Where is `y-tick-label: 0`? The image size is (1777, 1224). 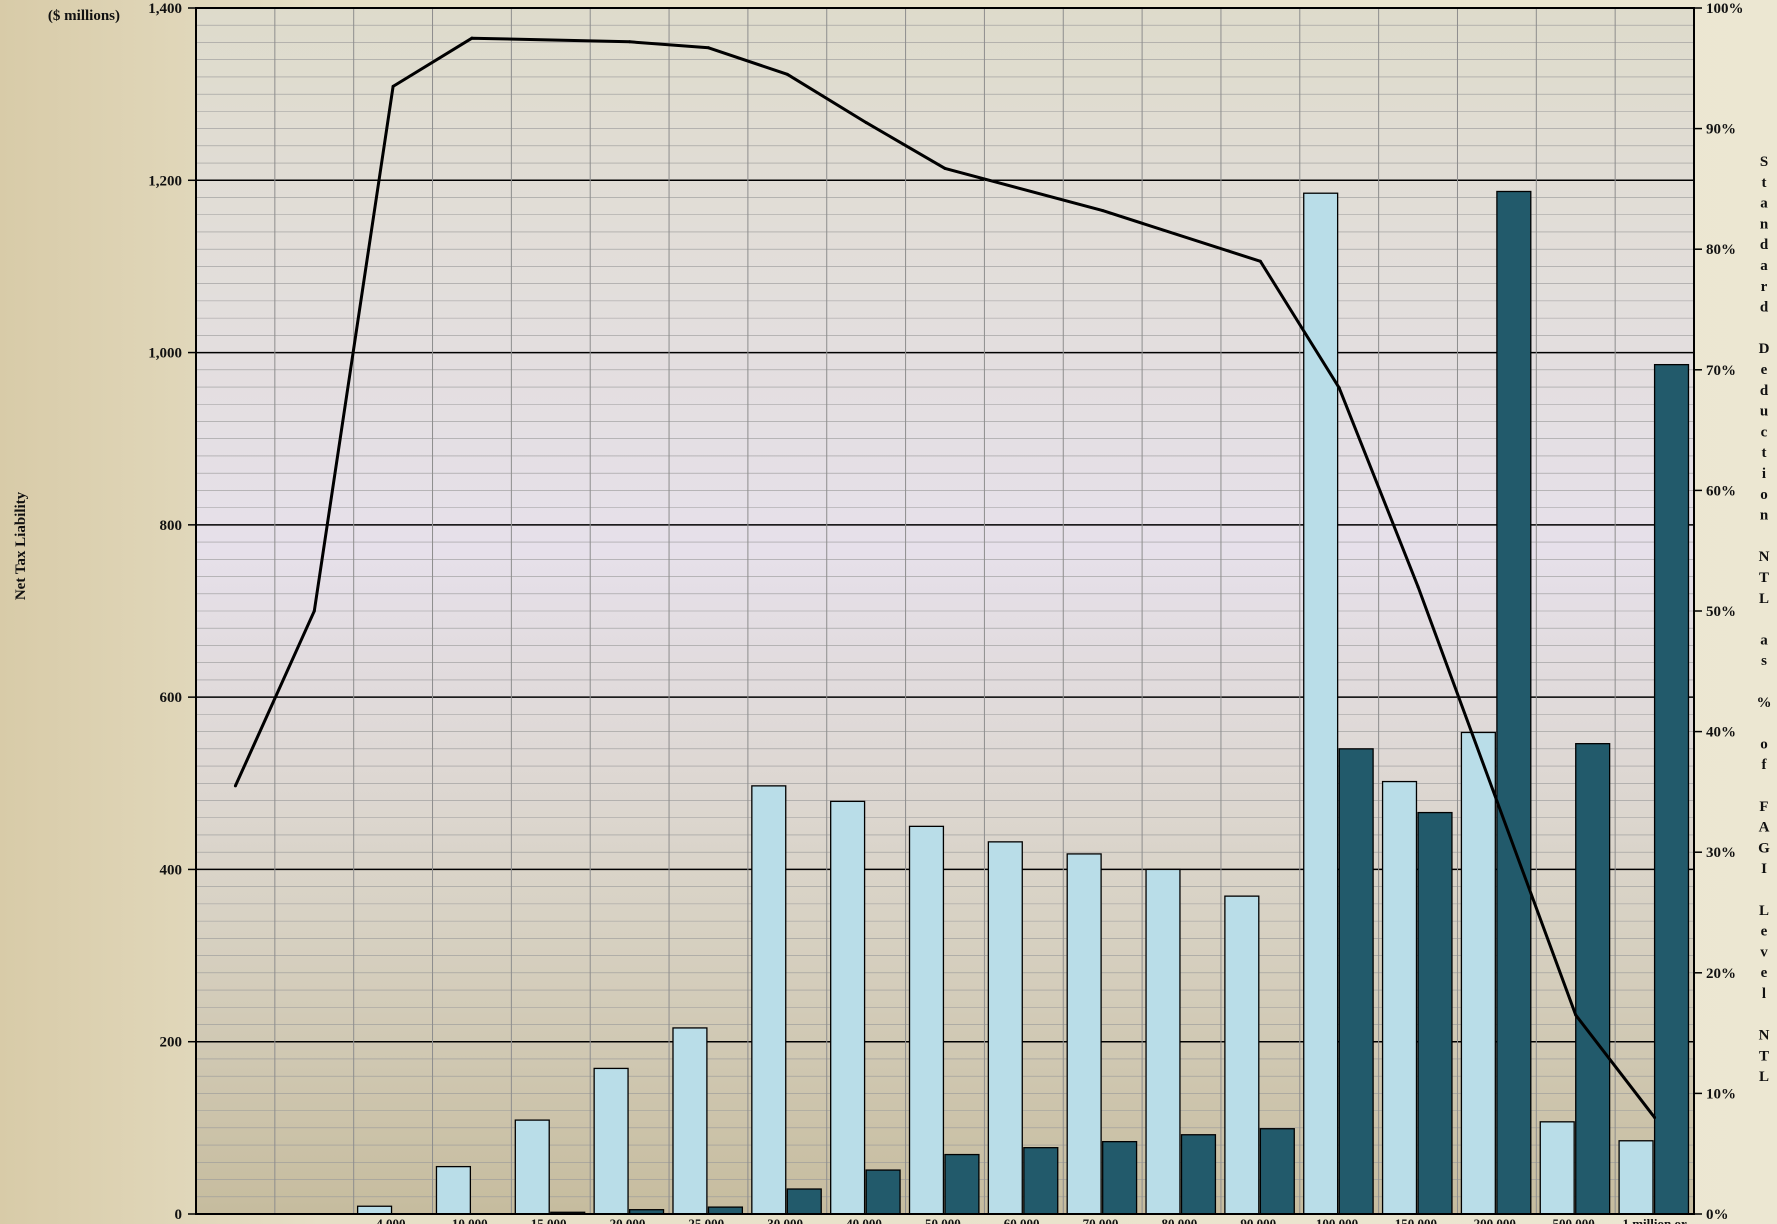 y-tick-label: 0 is located at coordinates (179, 1215).